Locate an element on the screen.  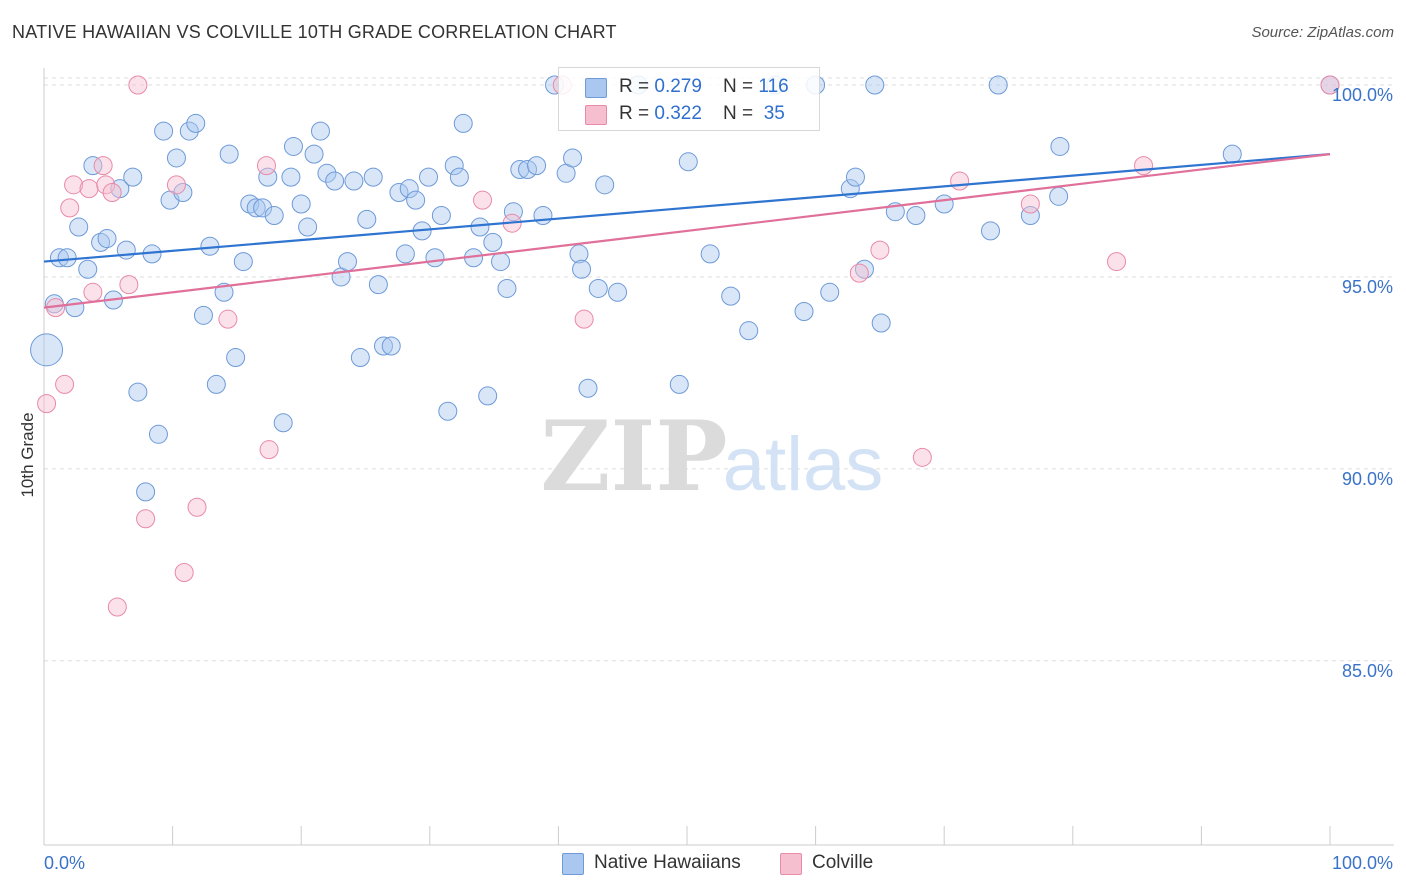
blue-swatch is located at coordinates (596, 88).